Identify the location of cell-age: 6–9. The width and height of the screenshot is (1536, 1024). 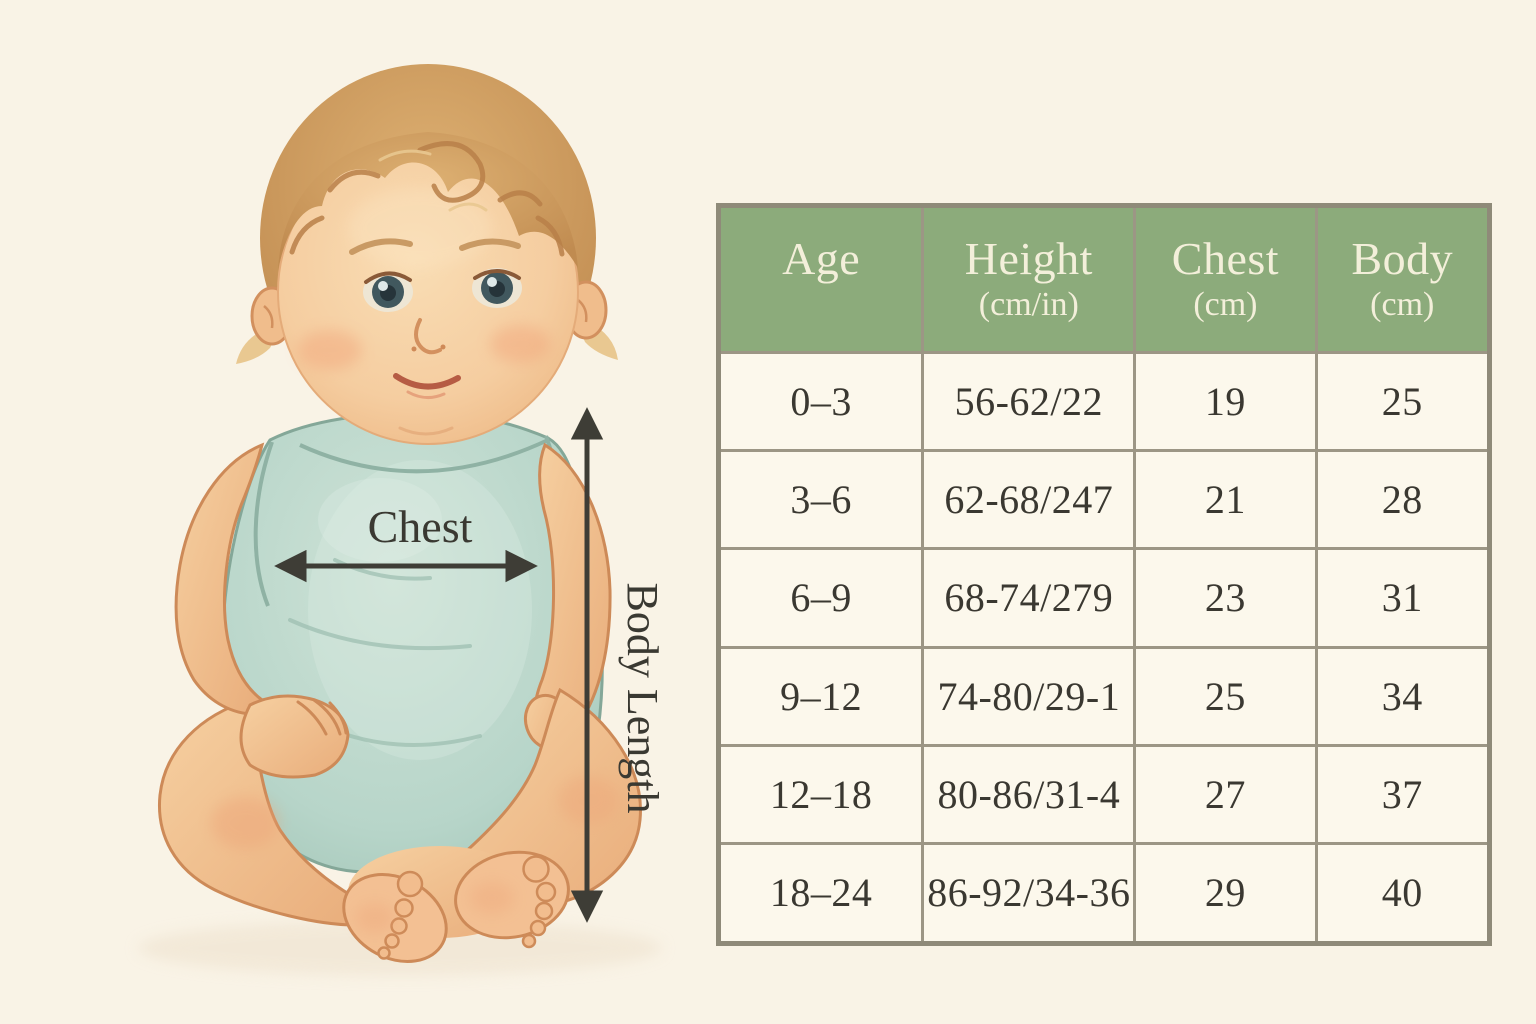
(820, 598).